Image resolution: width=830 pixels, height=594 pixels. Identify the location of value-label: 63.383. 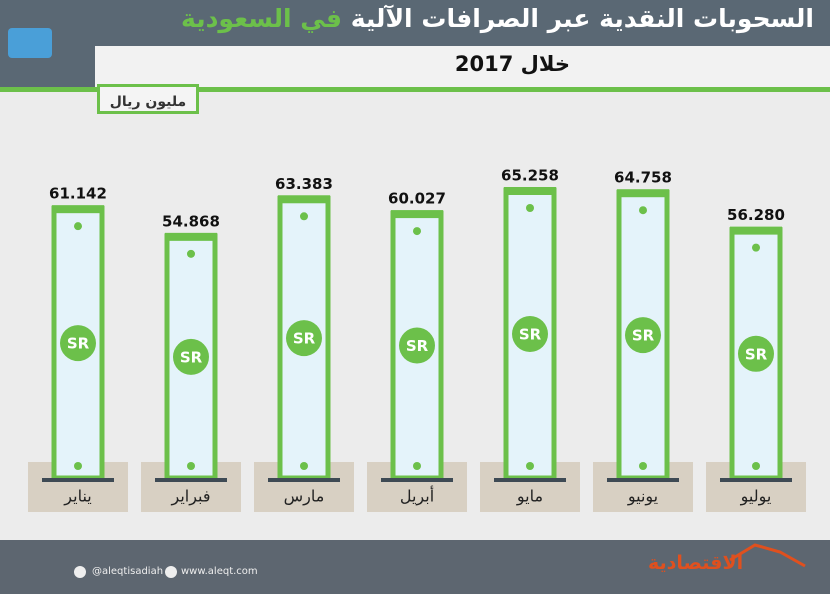
(304, 184).